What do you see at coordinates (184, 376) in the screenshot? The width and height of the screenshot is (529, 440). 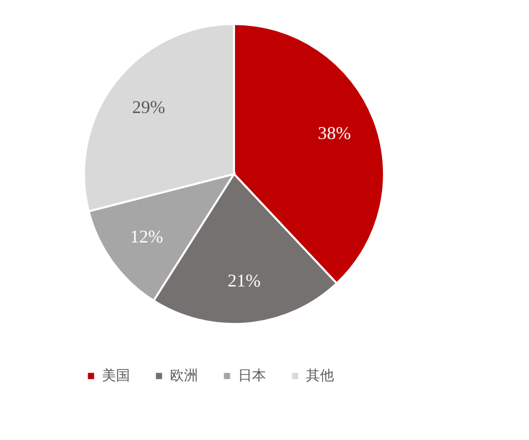 I see `legend-label: 欧洲` at bounding box center [184, 376].